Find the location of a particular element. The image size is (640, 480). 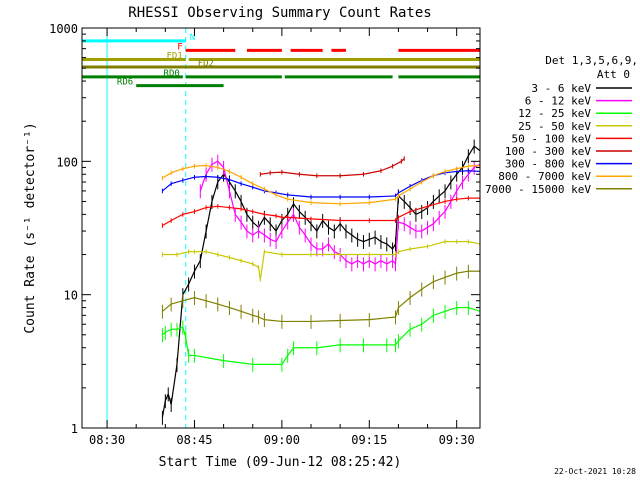

legend-label: 6 - 12 keV is located at coordinates (558, 101).